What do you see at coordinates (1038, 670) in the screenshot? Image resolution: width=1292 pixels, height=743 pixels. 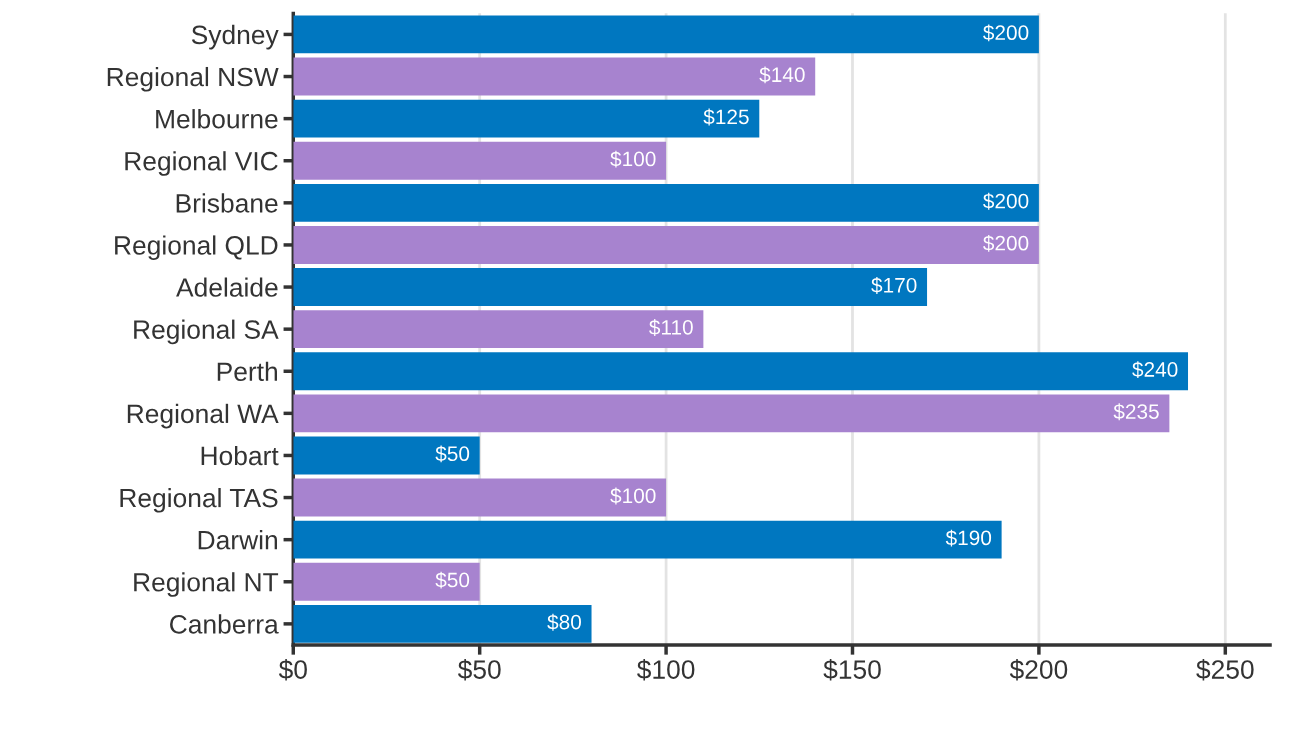 I see `x-tick-label: $200` at bounding box center [1038, 670].